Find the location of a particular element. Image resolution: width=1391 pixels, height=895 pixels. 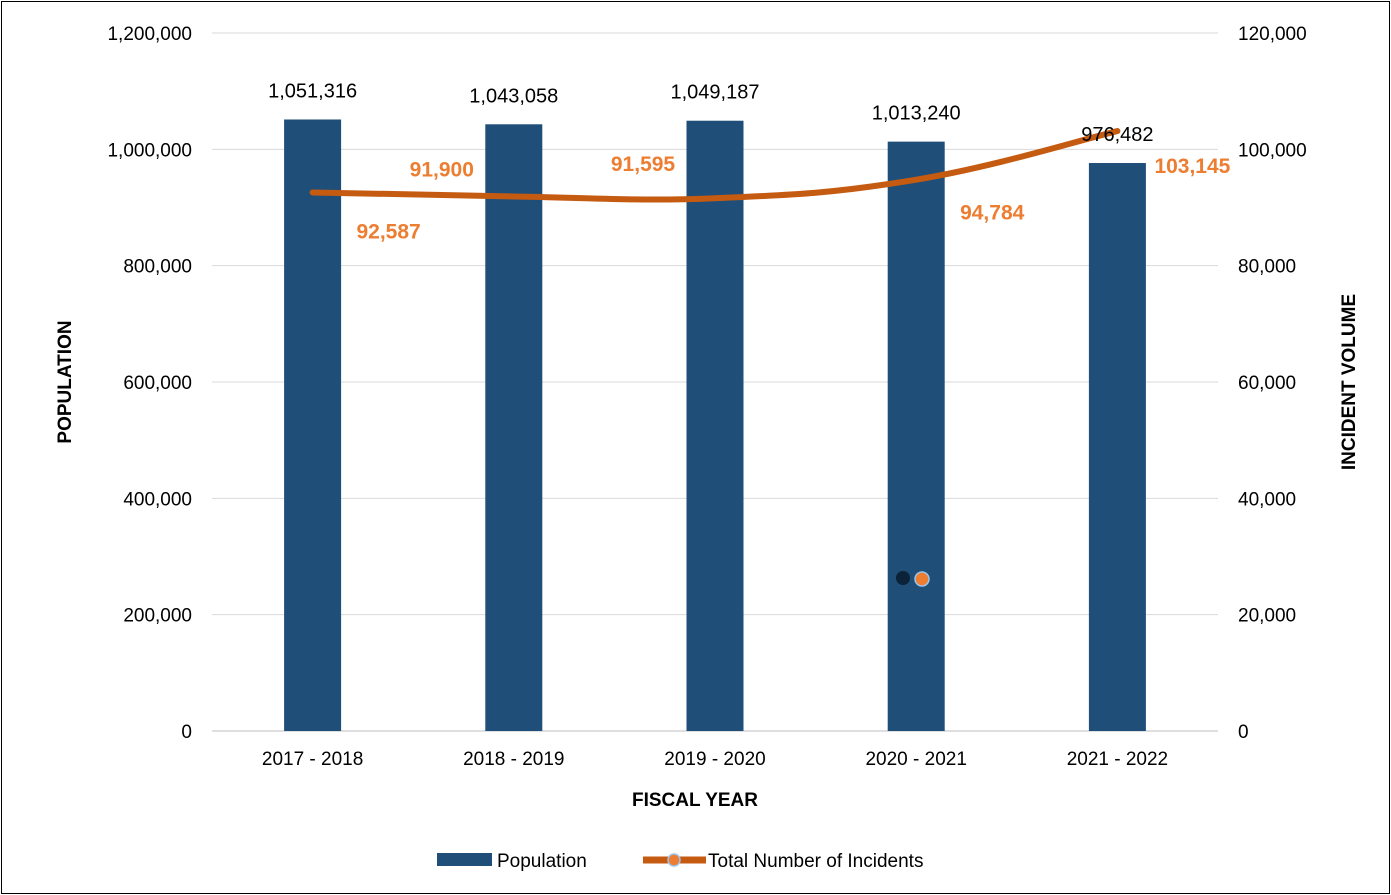

y2-tick-label: 0 is located at coordinates (1243, 732).